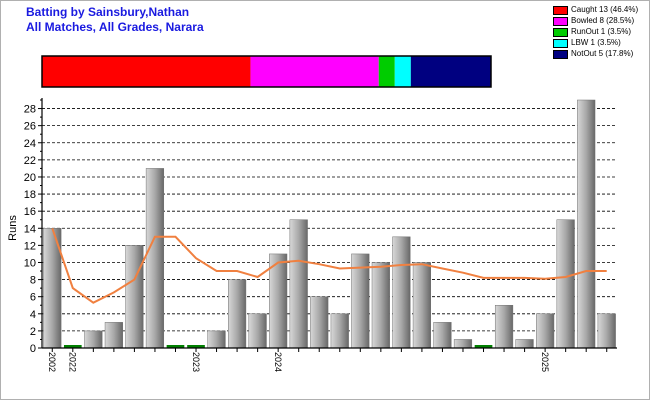  Describe the element at coordinates (13, 228) in the screenshot. I see `y-axis-label: Runs` at that location.